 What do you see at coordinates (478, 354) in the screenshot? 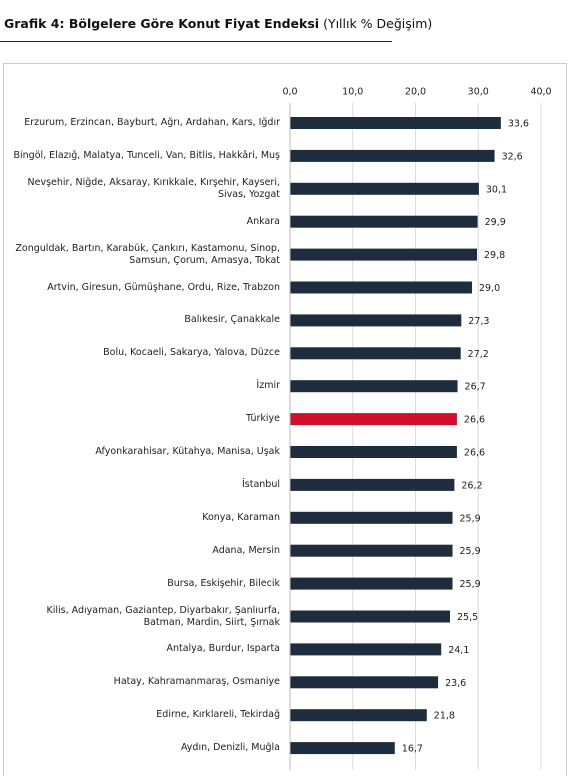
I see `value-label: 27,2` at bounding box center [478, 354].